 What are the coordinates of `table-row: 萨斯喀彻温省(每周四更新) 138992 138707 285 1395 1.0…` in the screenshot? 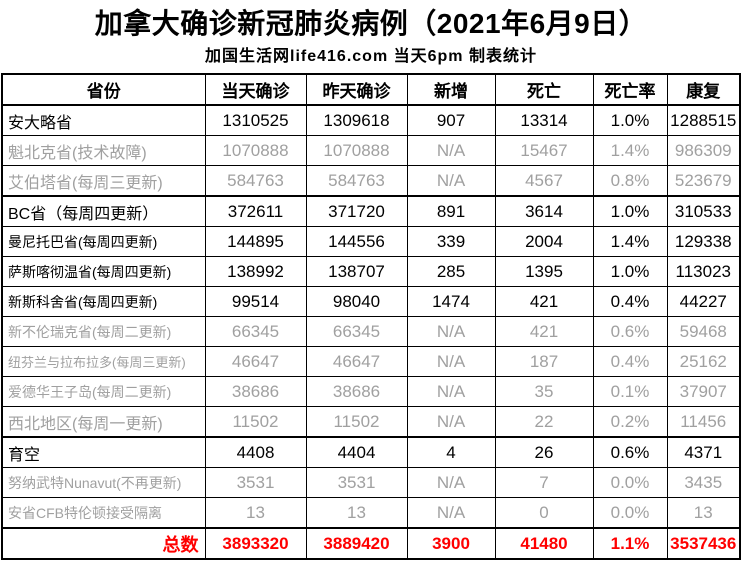 It's located at (371, 271).